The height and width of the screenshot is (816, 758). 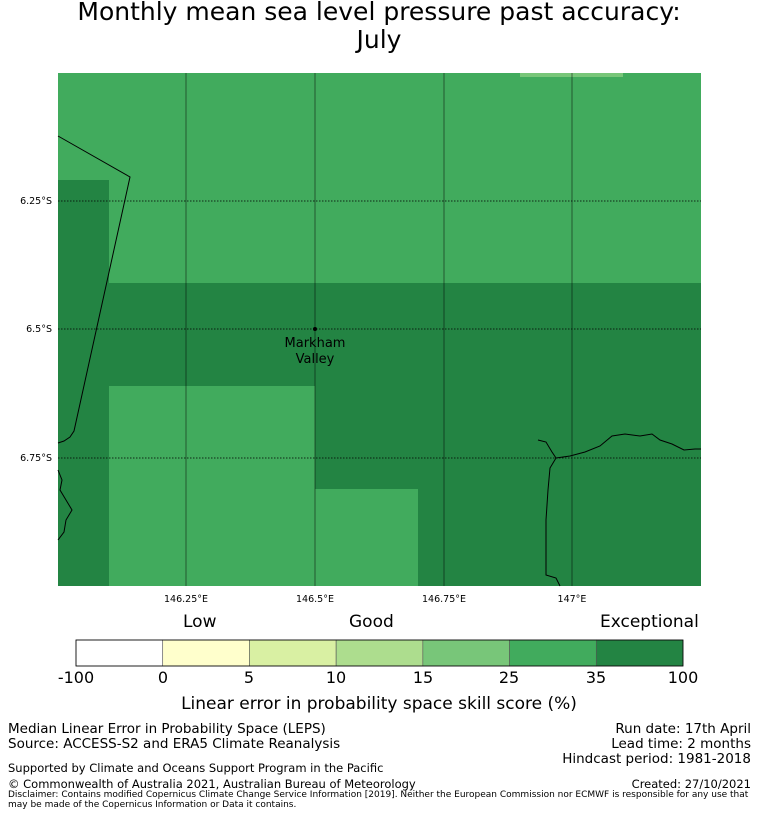 What do you see at coordinates (186, 599) in the screenshot?
I see `lon-label: 146.25°E` at bounding box center [186, 599].